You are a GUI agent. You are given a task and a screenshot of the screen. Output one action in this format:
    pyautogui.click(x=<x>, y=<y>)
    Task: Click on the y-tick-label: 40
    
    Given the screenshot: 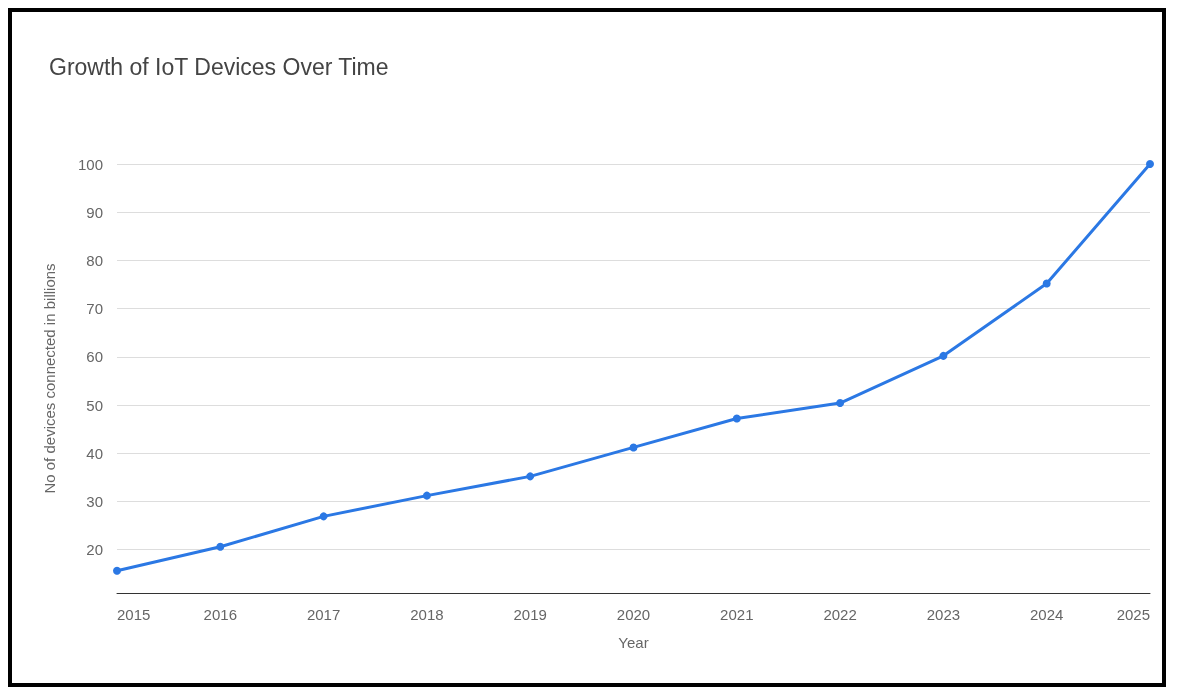 What is the action you would take?
    pyautogui.click(x=94, y=453)
    